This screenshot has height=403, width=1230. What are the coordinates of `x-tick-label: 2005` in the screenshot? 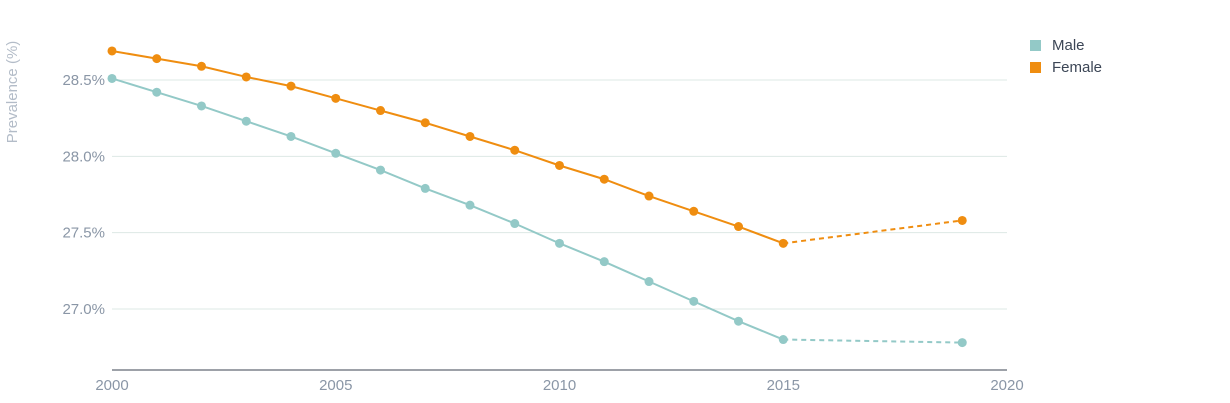 It's located at (335, 385).